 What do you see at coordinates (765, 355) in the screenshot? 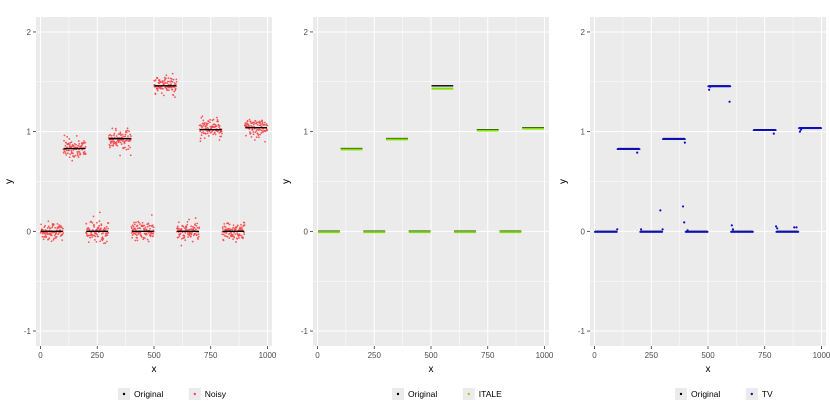
I see `x-tick-label: 750` at bounding box center [765, 355].